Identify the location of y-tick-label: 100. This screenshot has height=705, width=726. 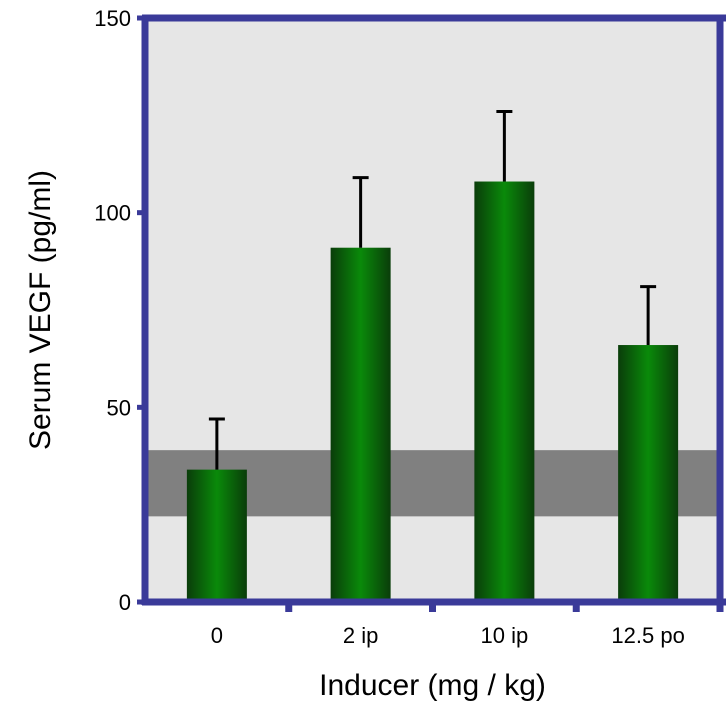
(112, 213).